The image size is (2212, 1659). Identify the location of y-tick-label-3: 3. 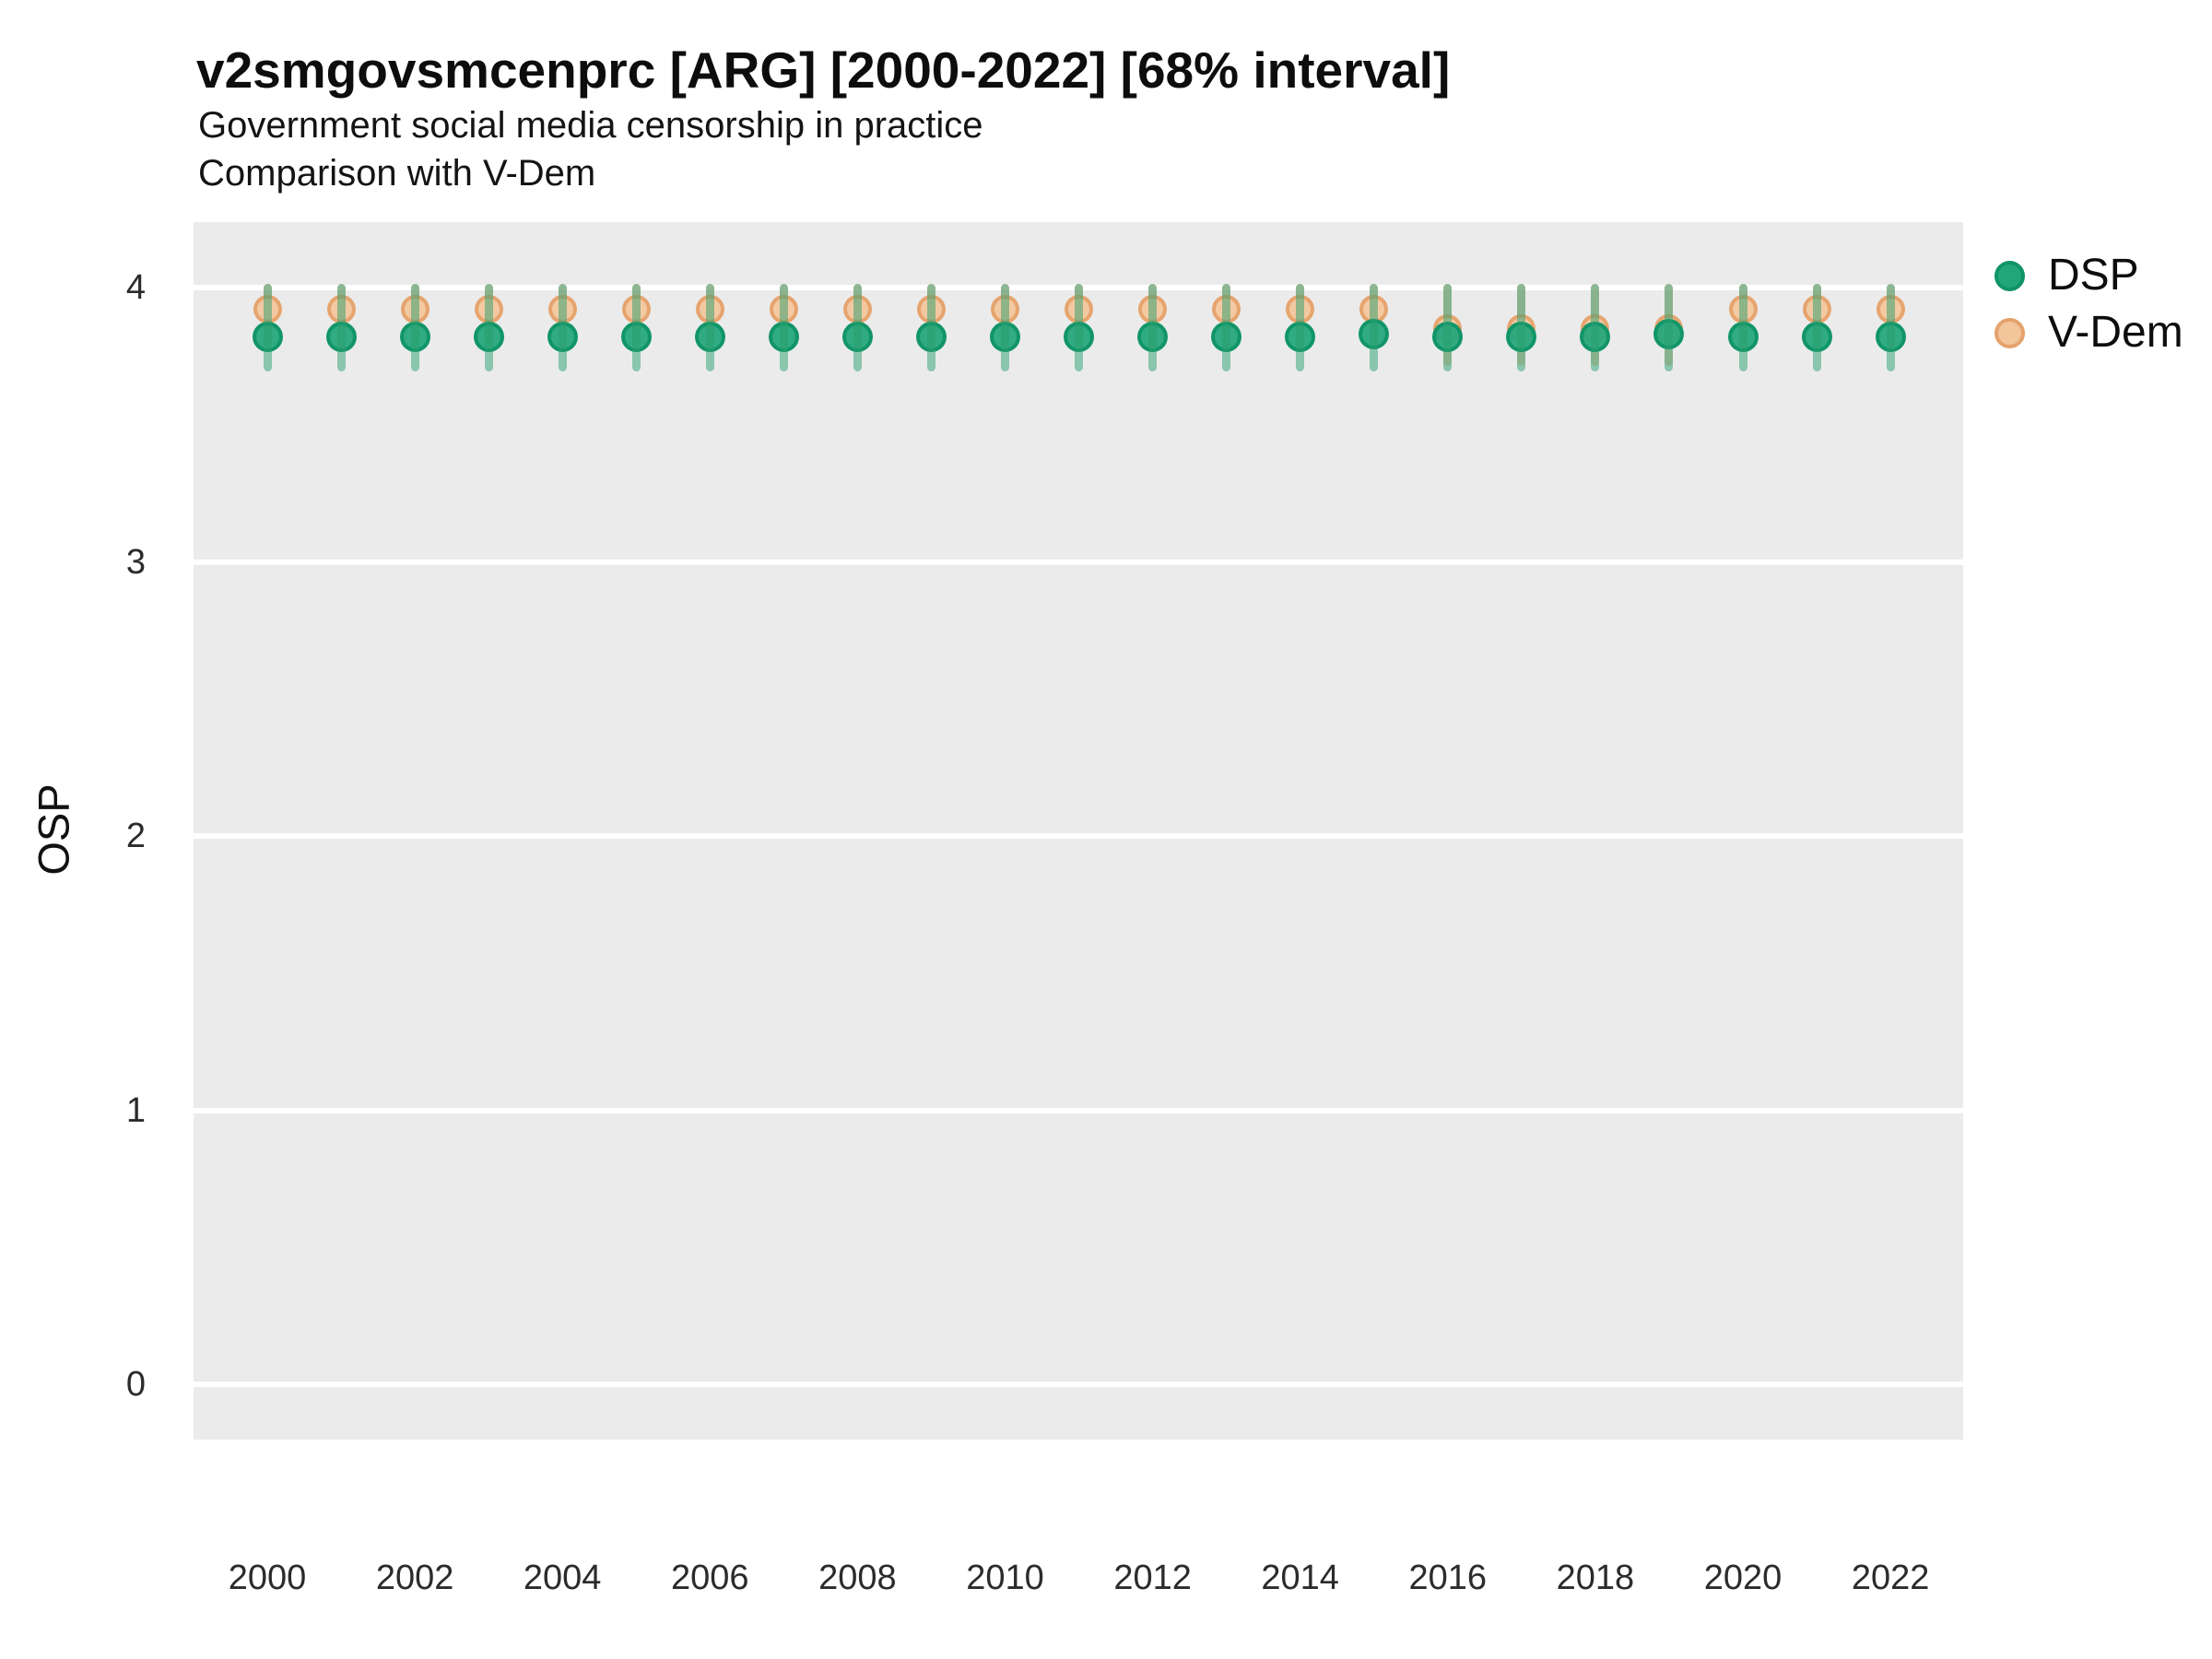
(135, 562).